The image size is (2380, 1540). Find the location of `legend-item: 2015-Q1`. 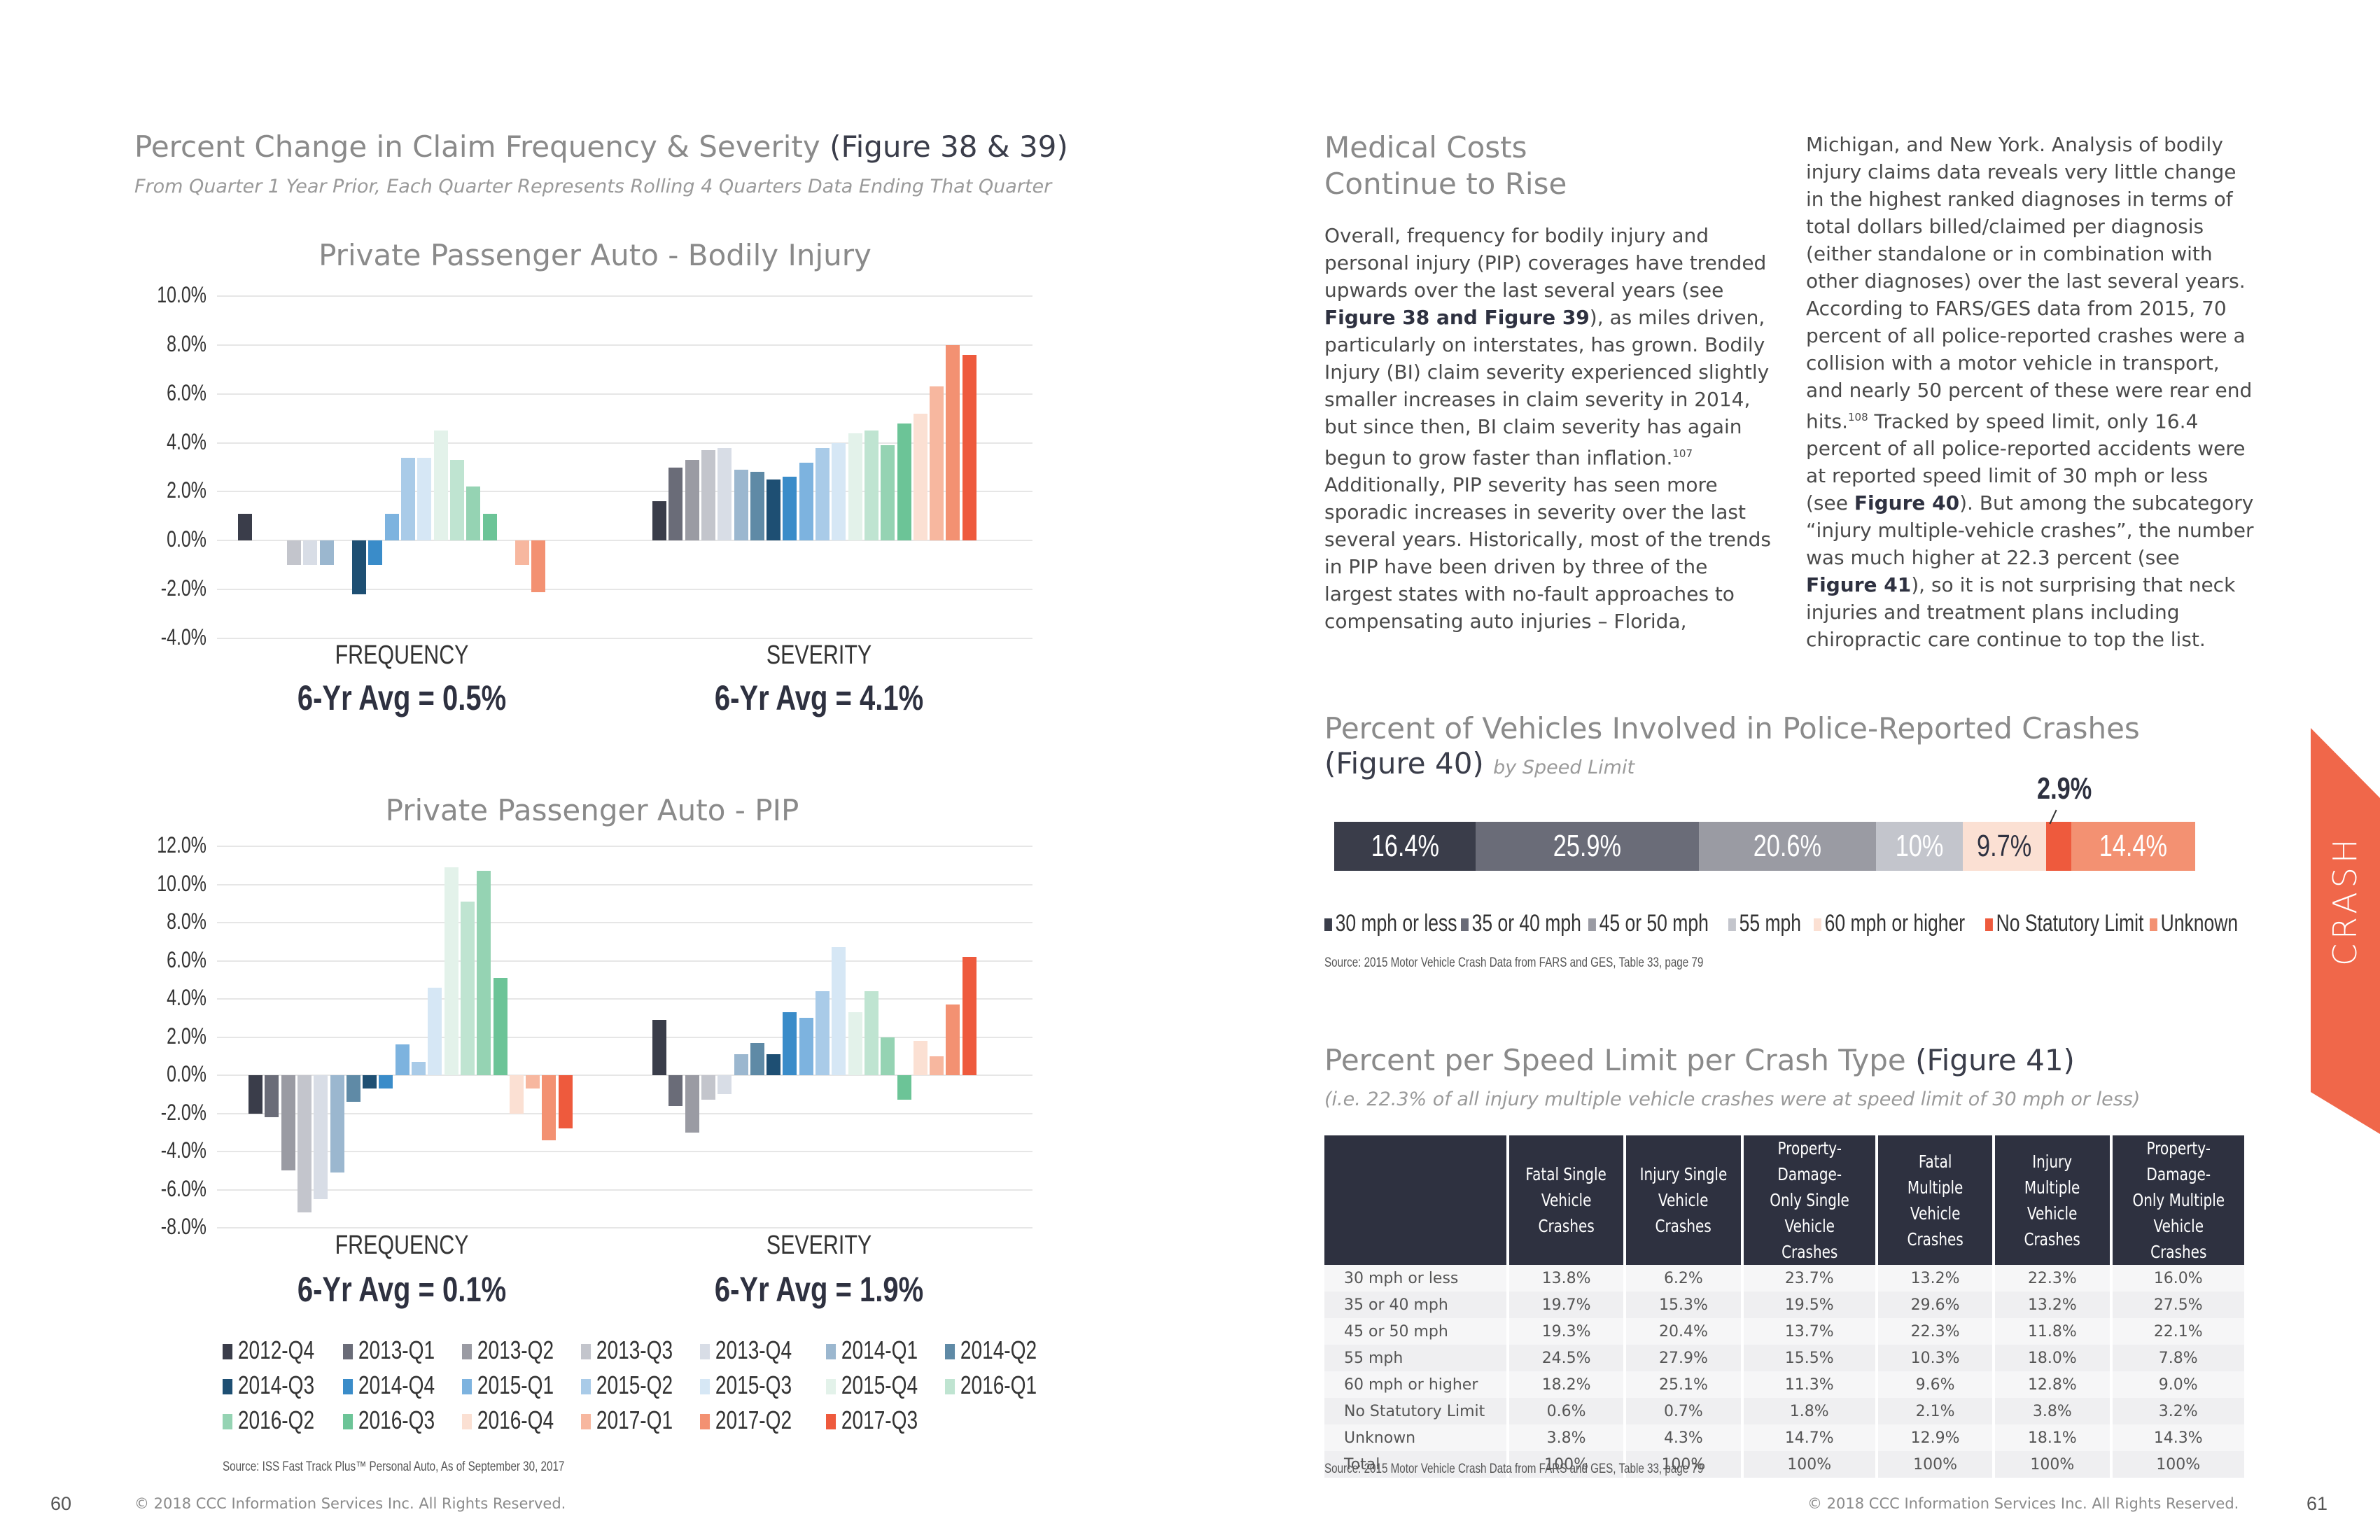

legend-item: 2015-Q1 is located at coordinates (508, 1385).